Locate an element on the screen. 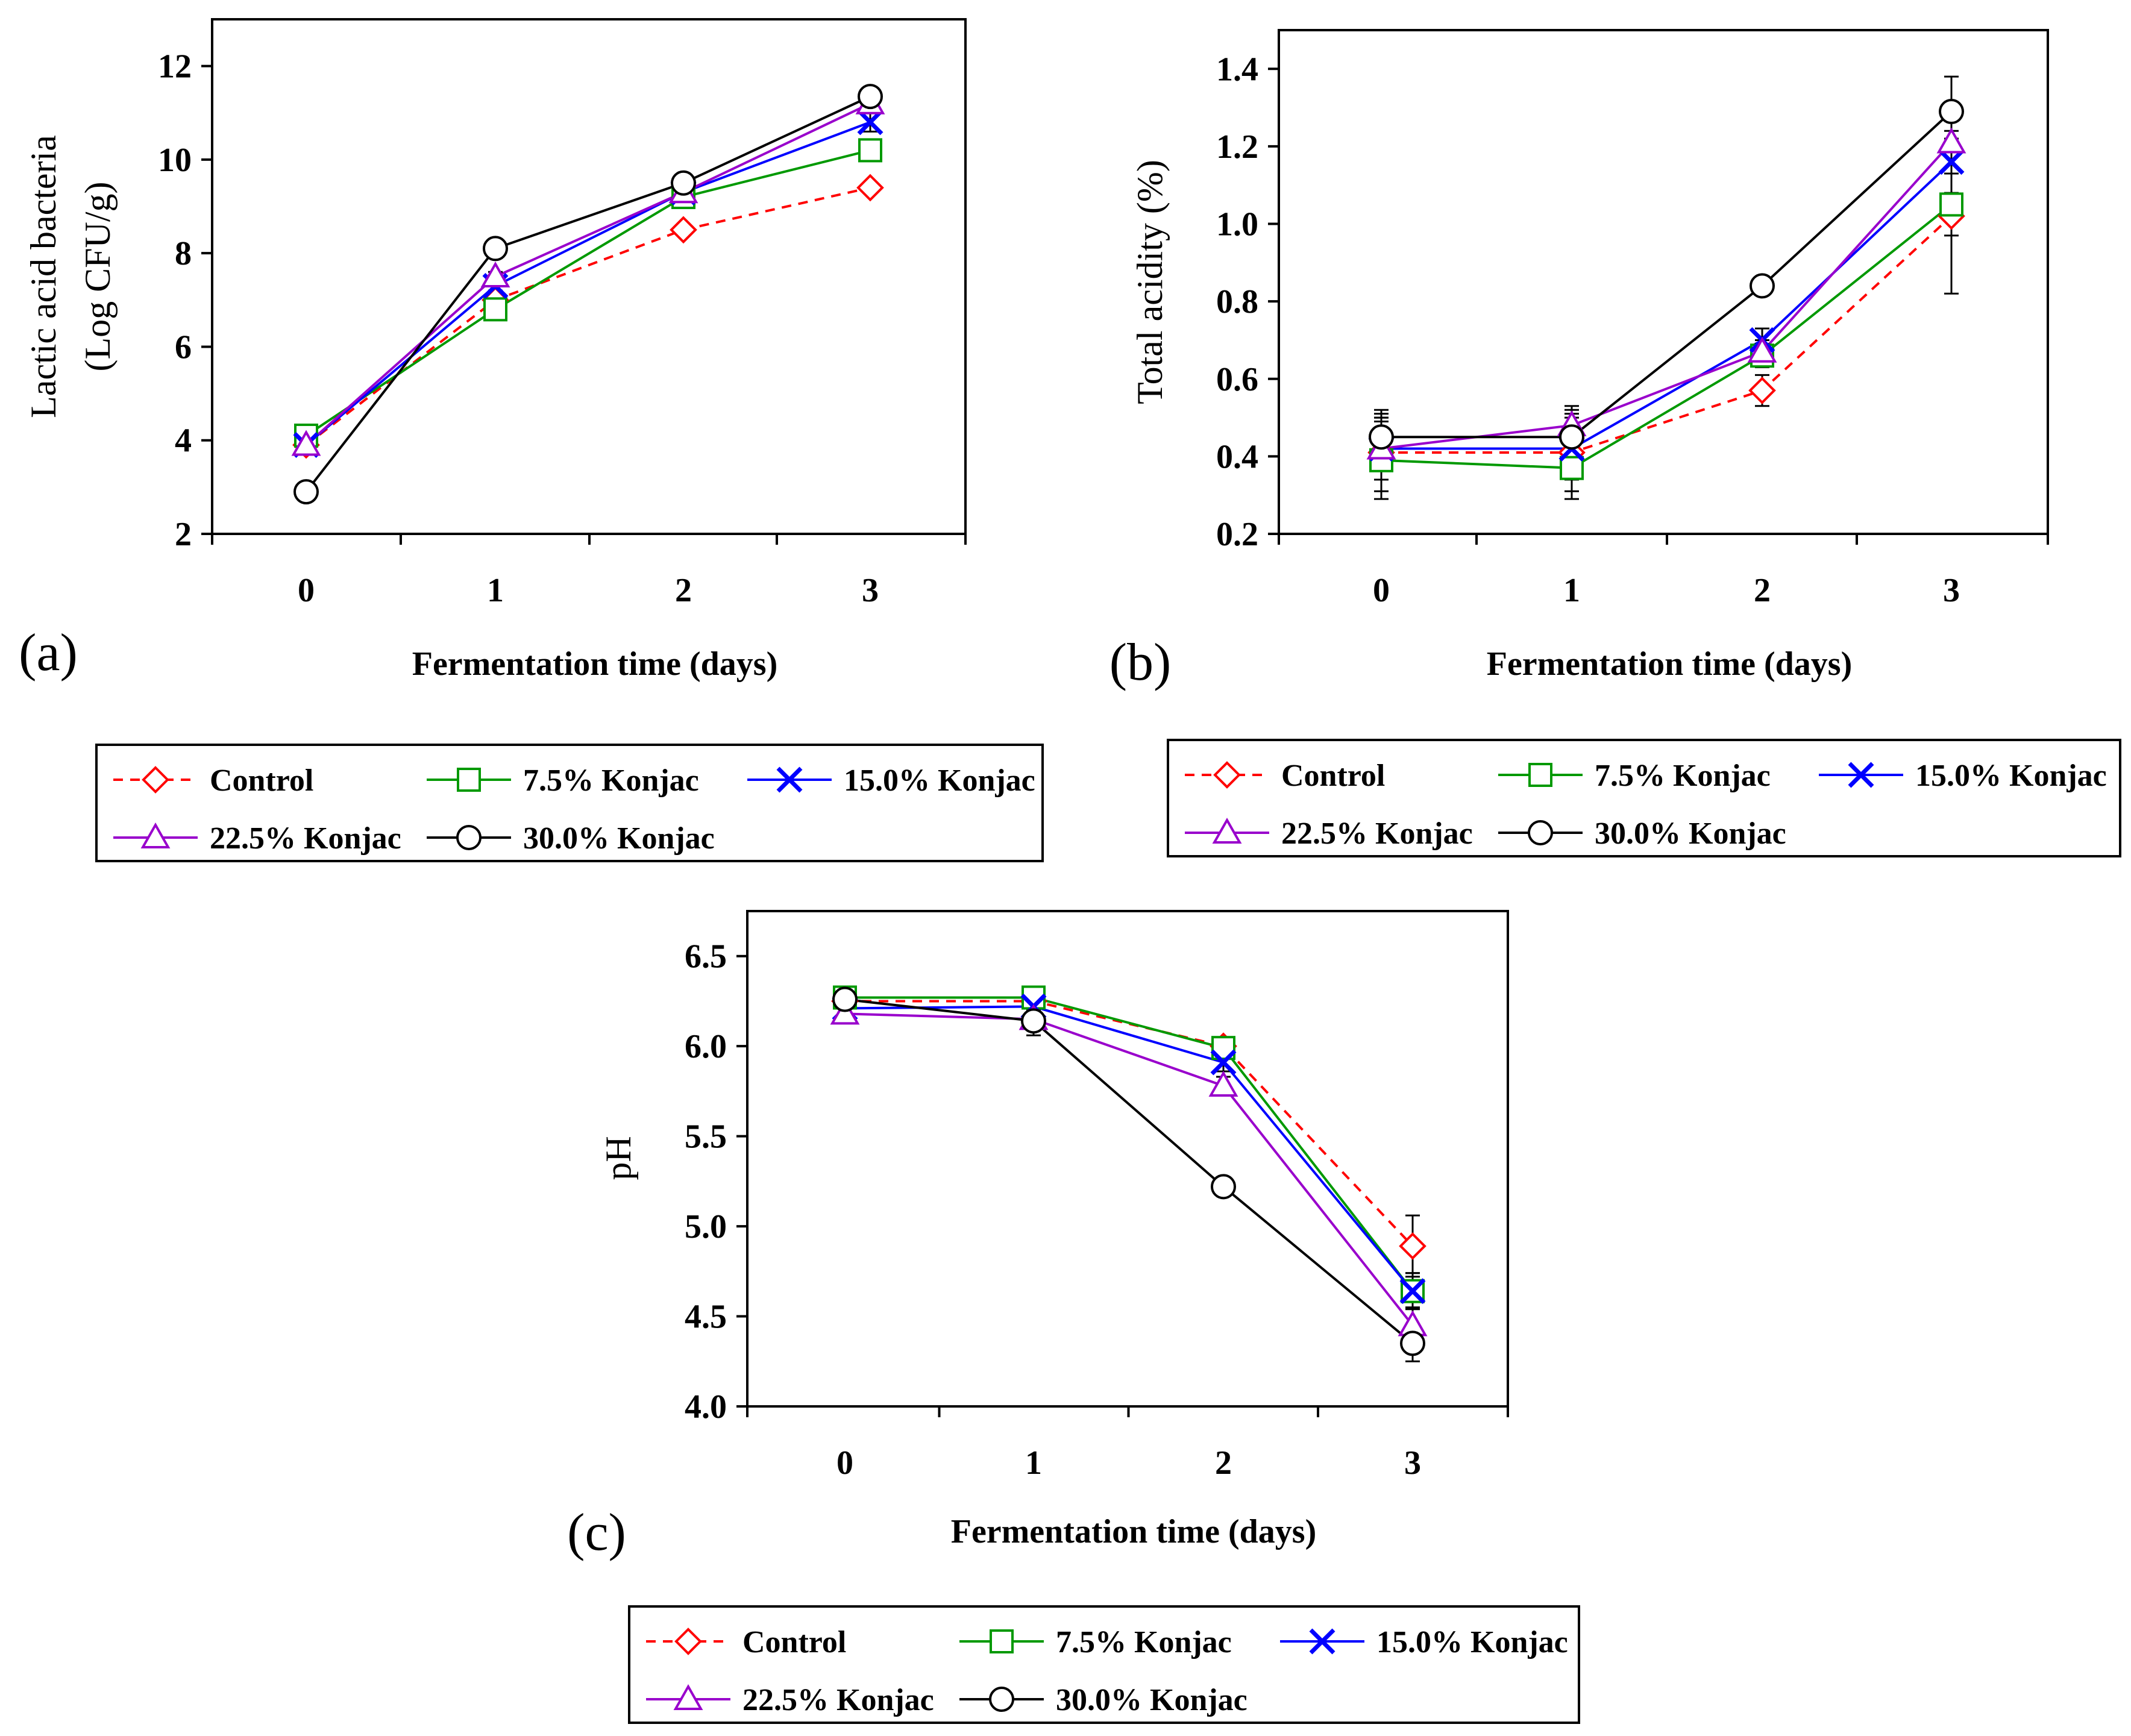 The image size is (2131, 1736). y-tick-label: 4.0 is located at coordinates (706, 1407).